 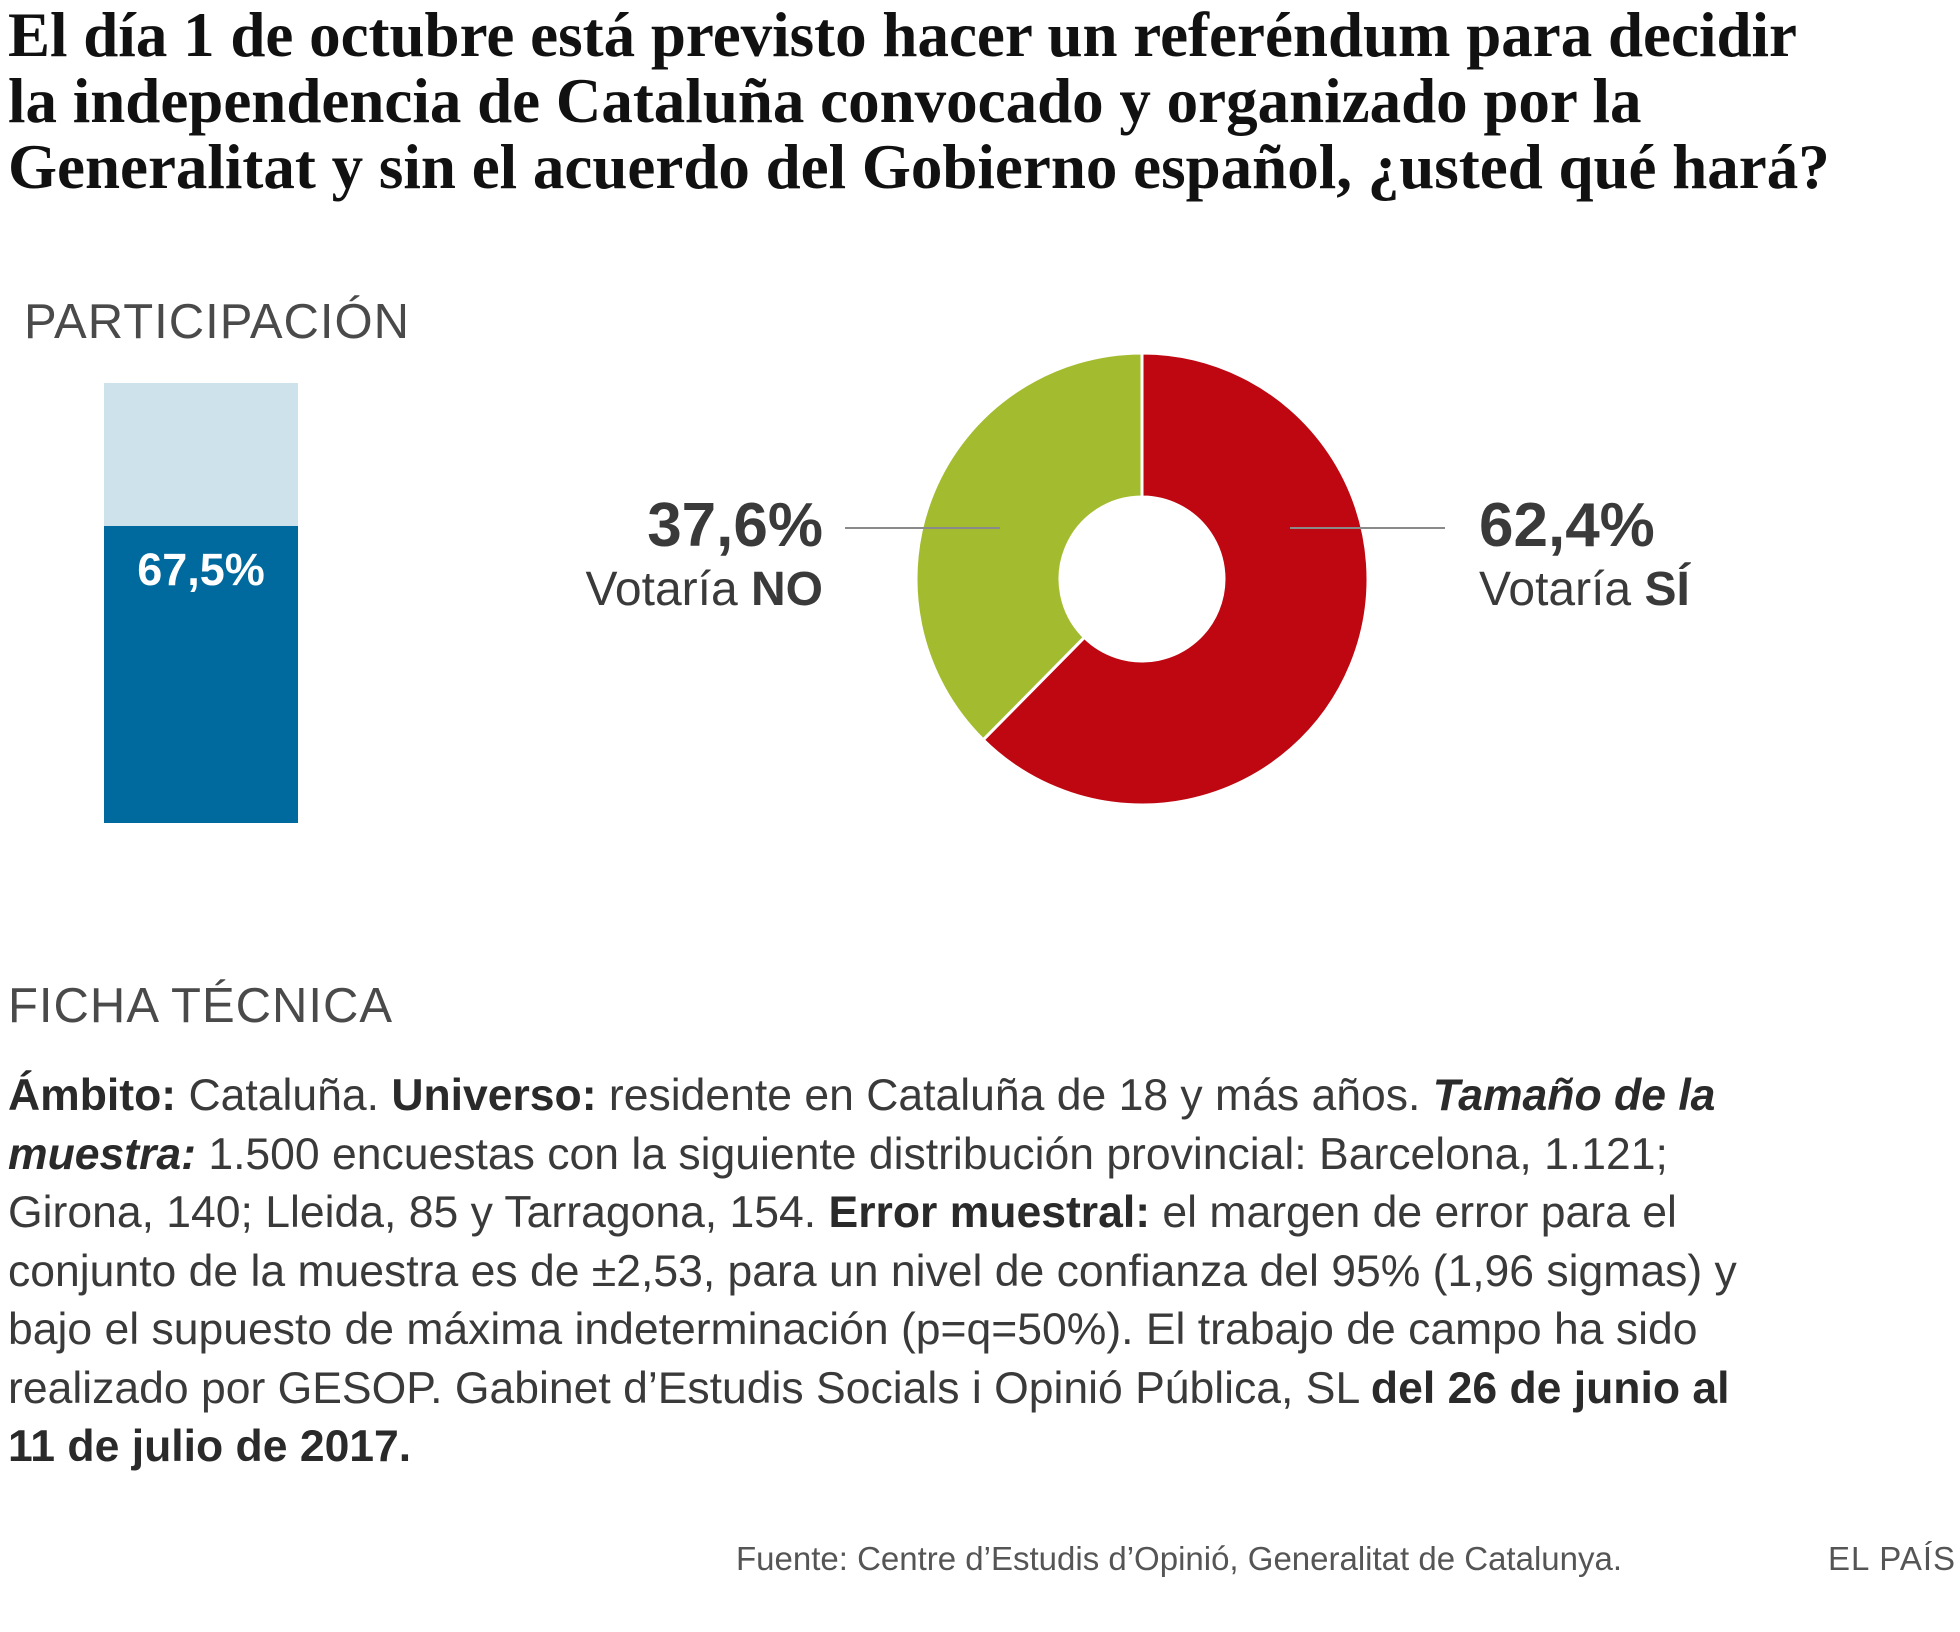 What do you see at coordinates (1667, 589) in the screenshot?
I see `si-category-strong: SÍ` at bounding box center [1667, 589].